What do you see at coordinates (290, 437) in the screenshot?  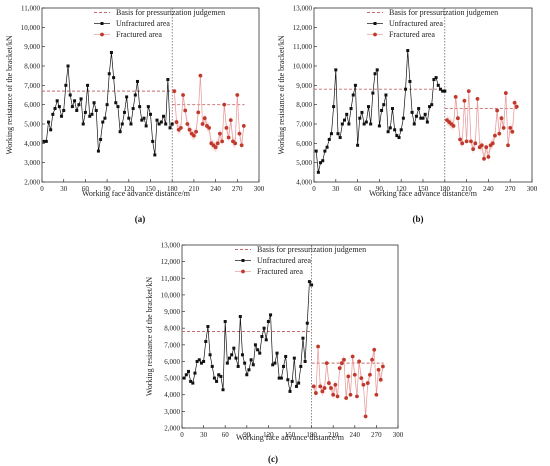 I see `x-axis-label: Working face advance distance/m` at bounding box center [290, 437].